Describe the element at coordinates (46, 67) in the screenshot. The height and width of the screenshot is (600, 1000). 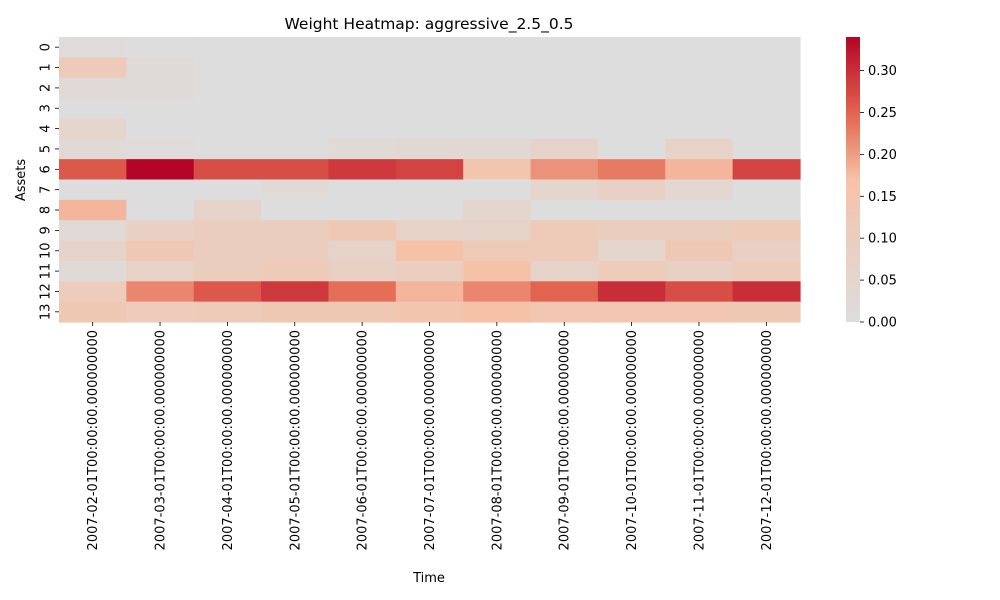
I see `y-tick-label: 1` at that location.